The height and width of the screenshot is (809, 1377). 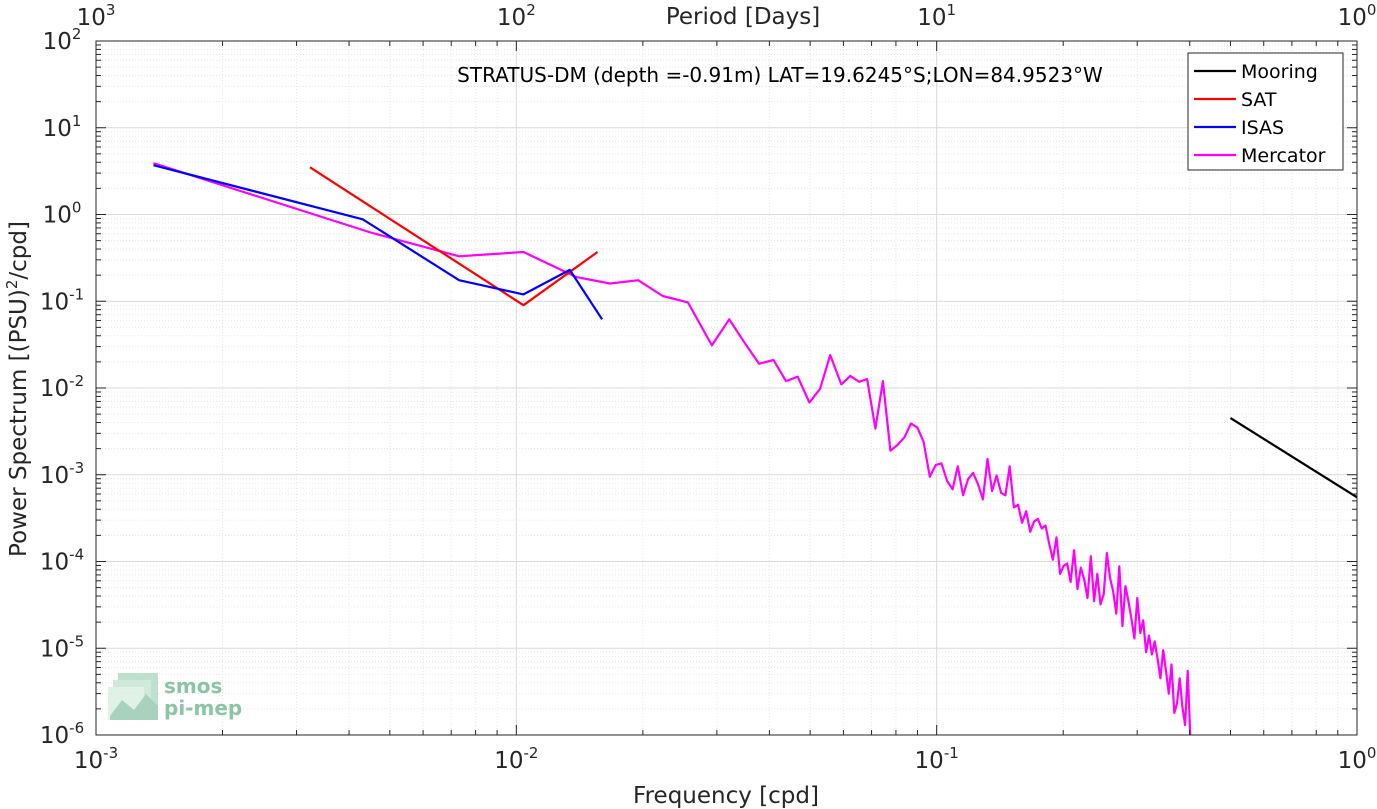 What do you see at coordinates (1262, 128) in the screenshot?
I see `legend-label-isas: ISAS` at bounding box center [1262, 128].